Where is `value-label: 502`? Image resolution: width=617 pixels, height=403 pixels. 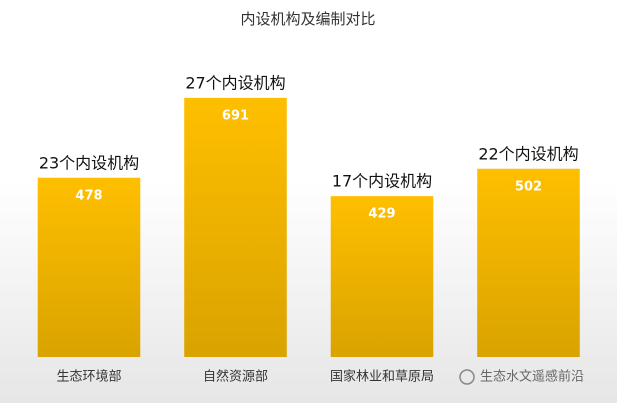
value-label: 502 is located at coordinates (528, 186).